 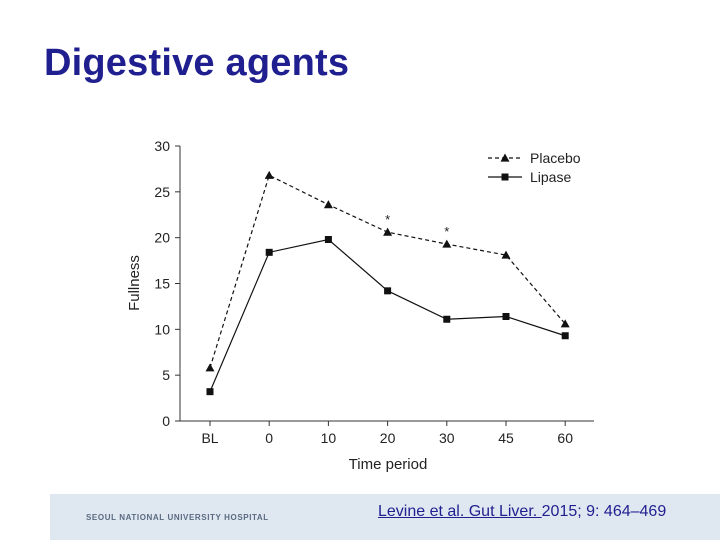 What do you see at coordinates (197, 63) in the screenshot?
I see `slide-title: Digestive agents` at bounding box center [197, 63].